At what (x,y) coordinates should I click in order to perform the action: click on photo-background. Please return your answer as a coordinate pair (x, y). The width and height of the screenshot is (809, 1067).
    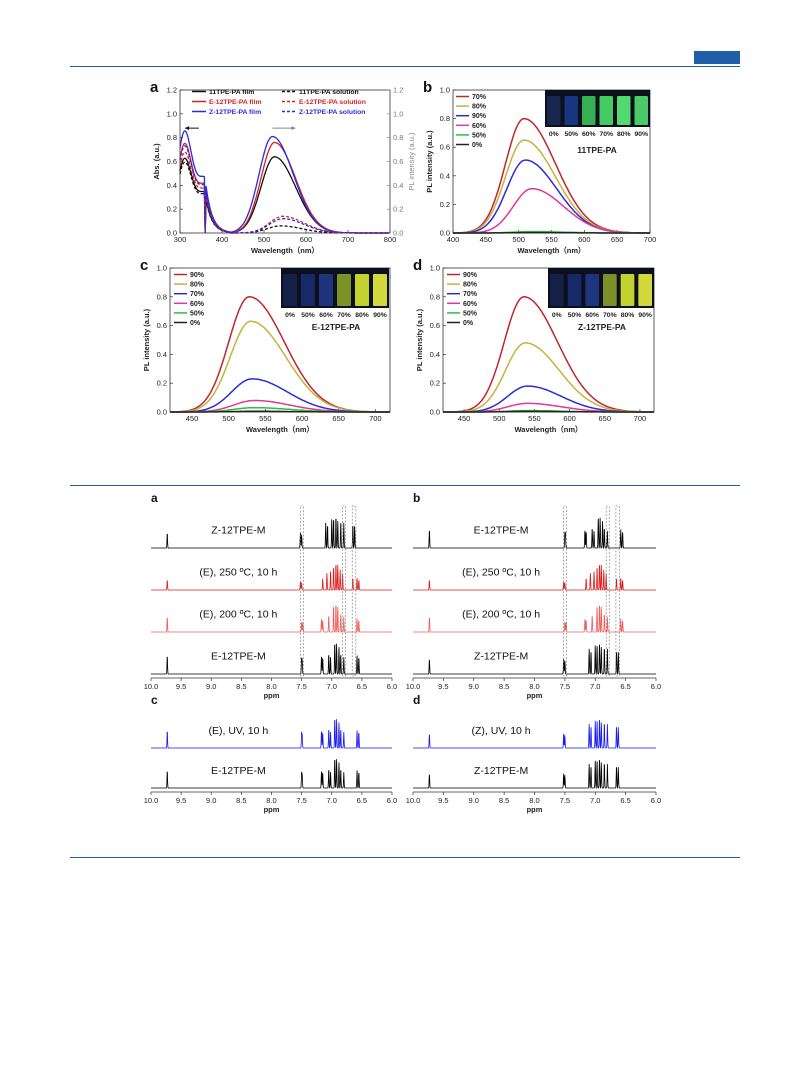
    Looking at the image, I should click on (601, 288).